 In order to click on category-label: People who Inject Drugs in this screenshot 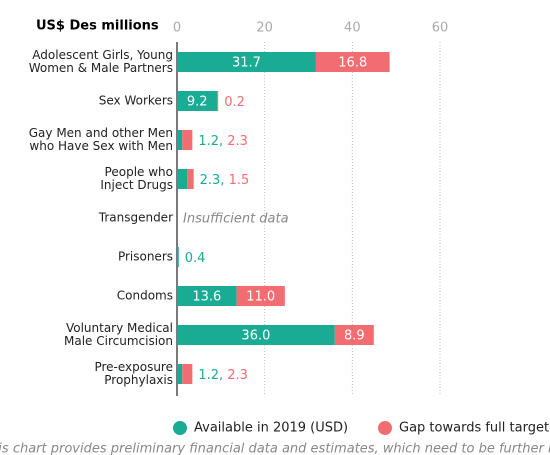, I will do `click(136, 178)`.